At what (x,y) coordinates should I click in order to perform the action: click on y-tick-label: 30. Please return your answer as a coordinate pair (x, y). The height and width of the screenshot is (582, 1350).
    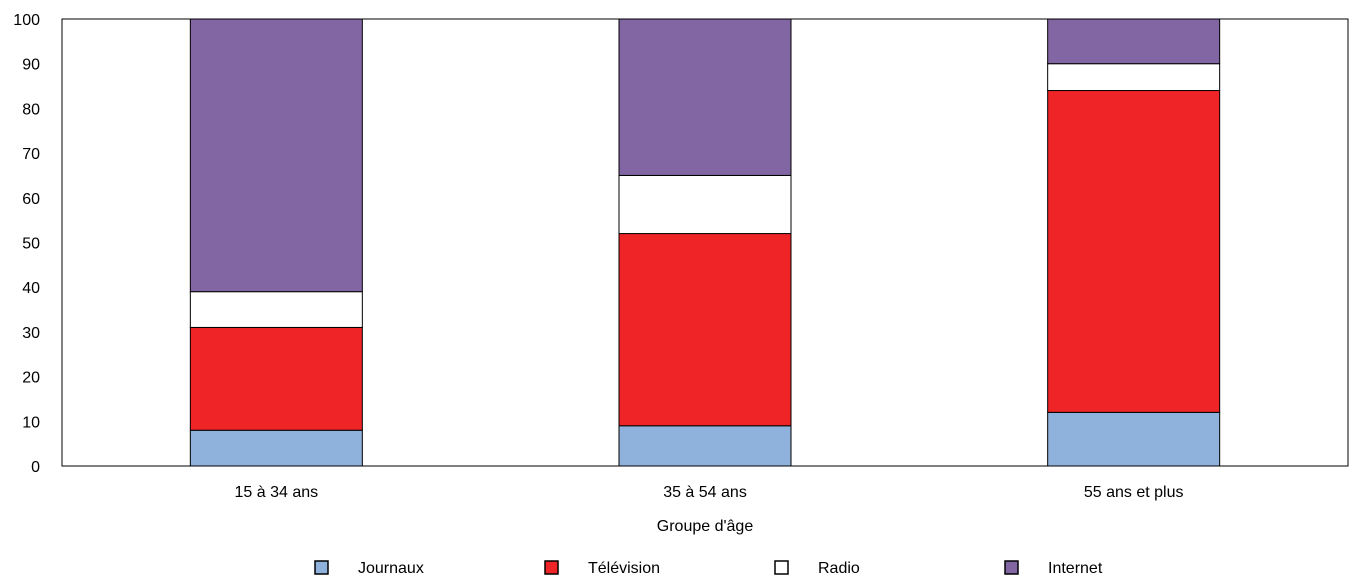
    Looking at the image, I should click on (31, 333).